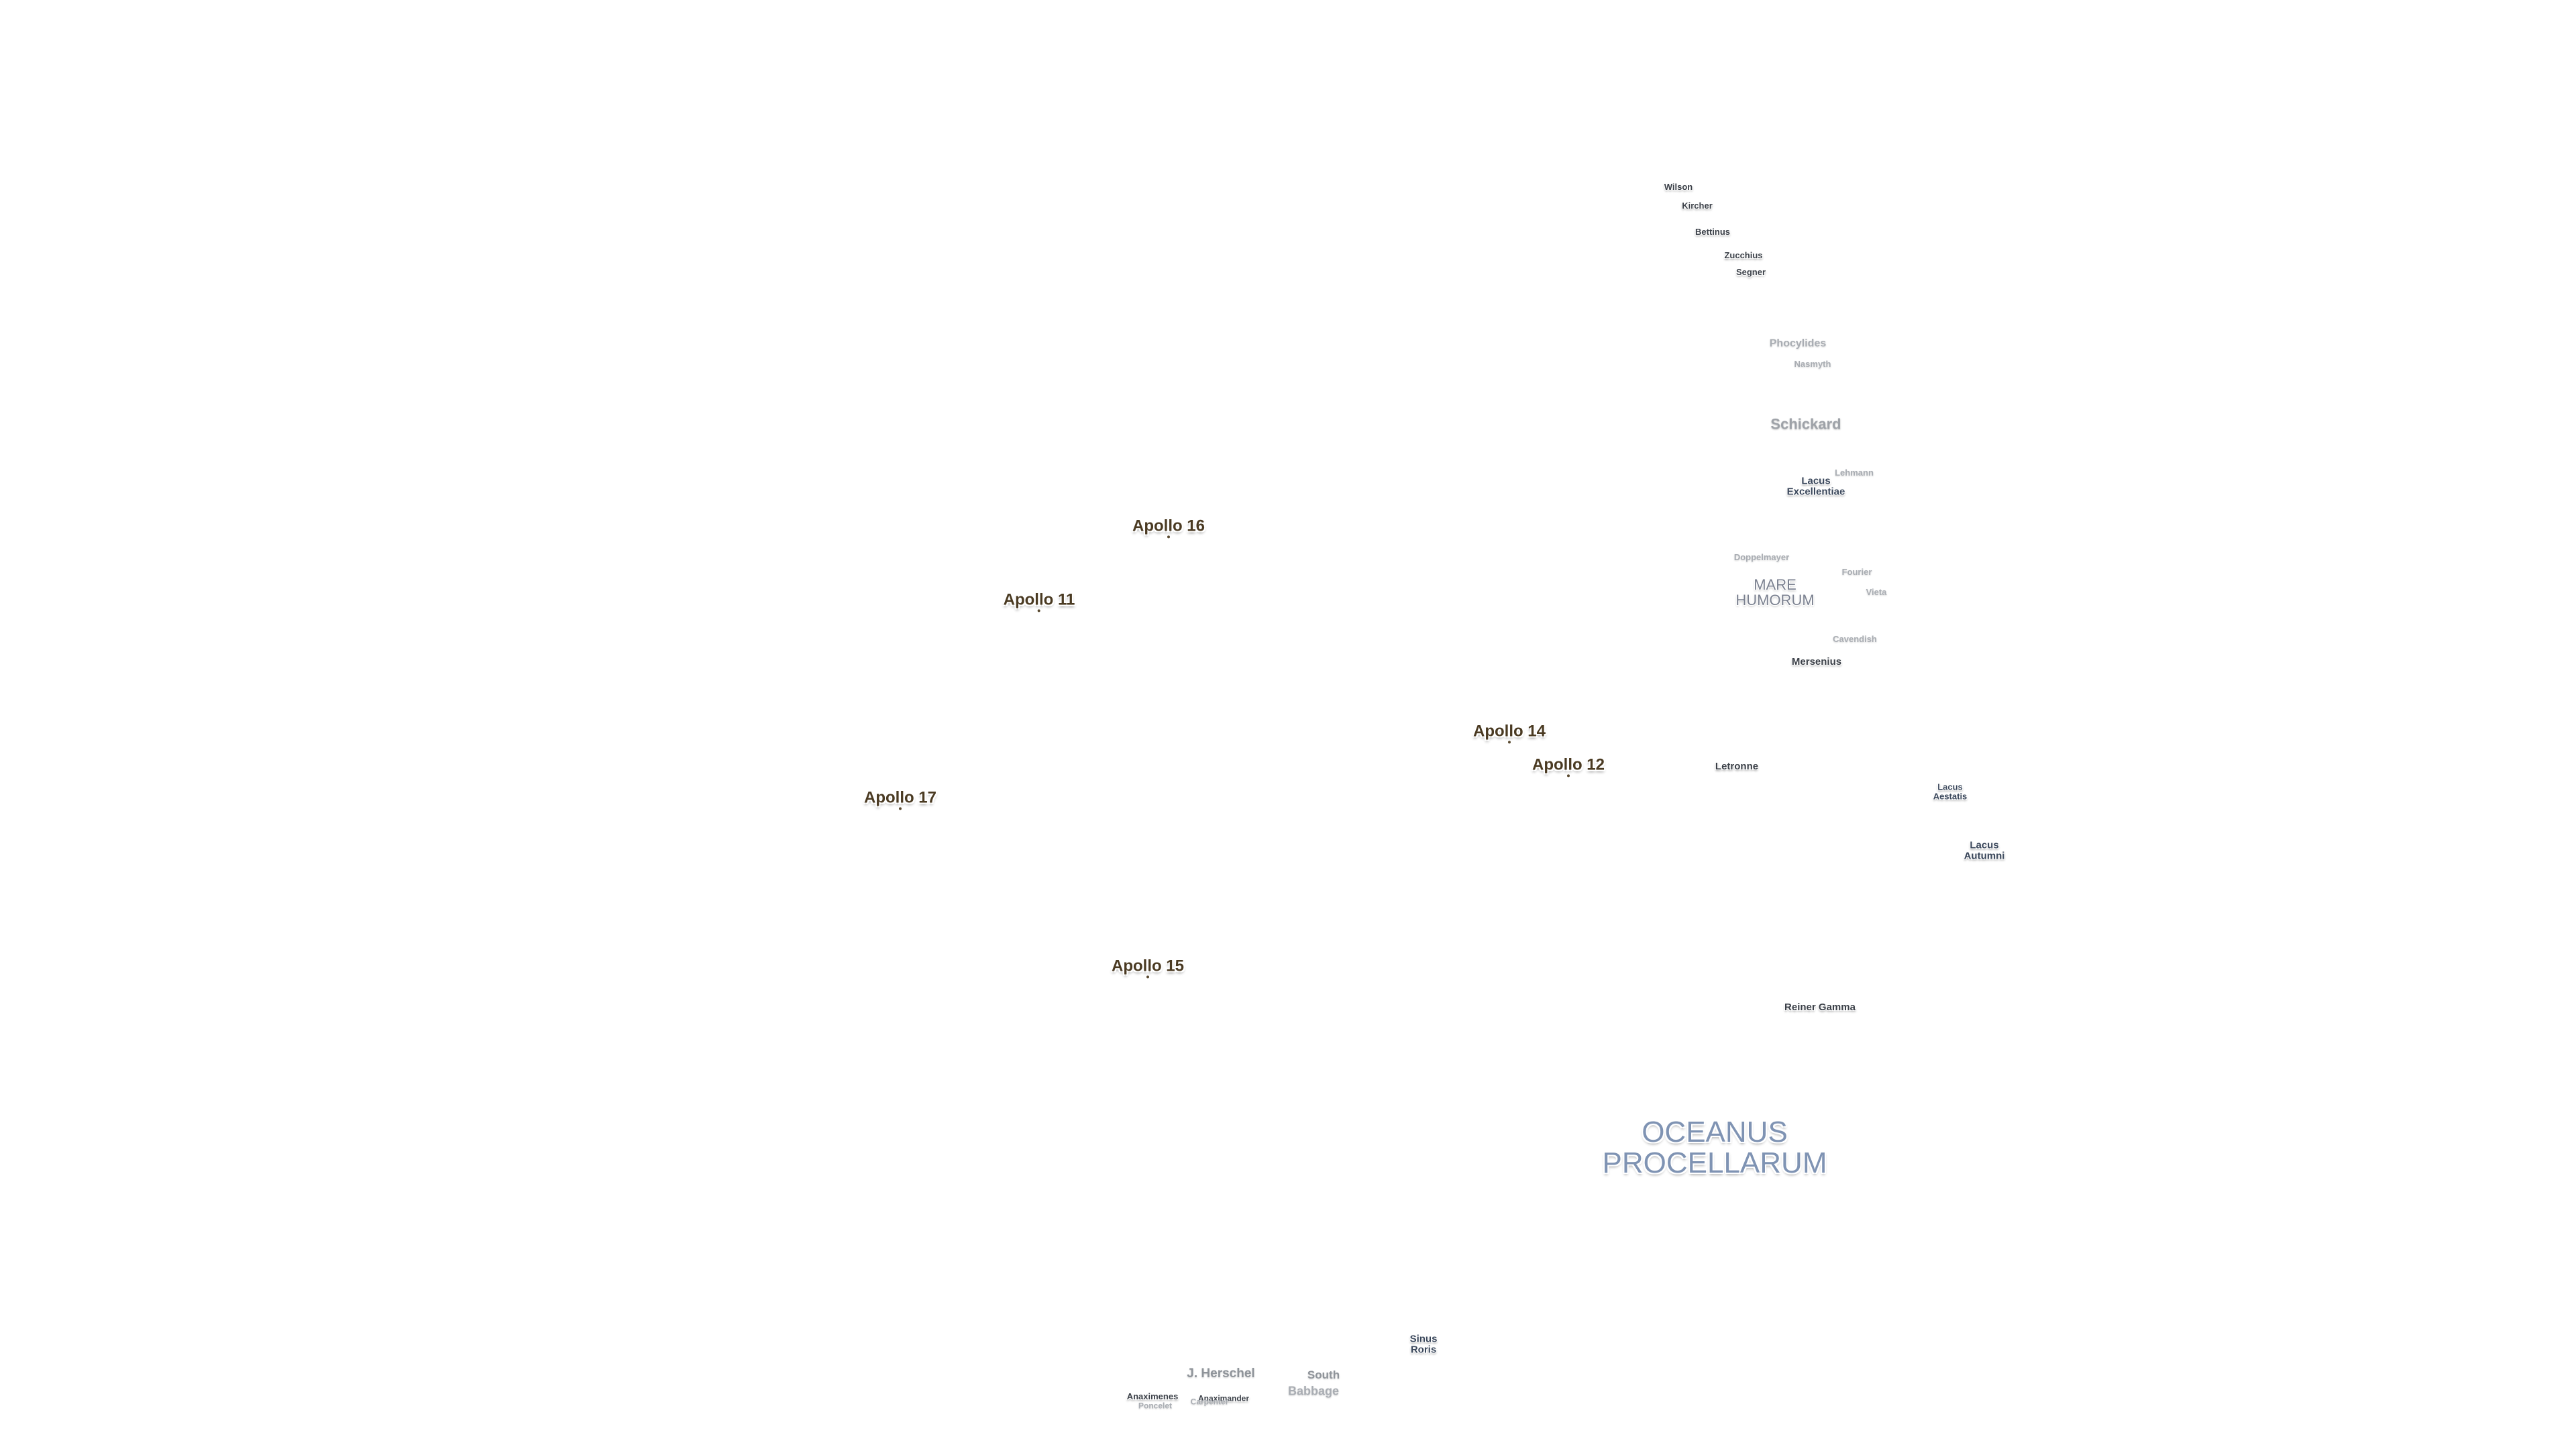  Describe the element at coordinates (1820, 1008) in the screenshot. I see `crater-label-reiner-gamma: Reiner Gamma` at that location.